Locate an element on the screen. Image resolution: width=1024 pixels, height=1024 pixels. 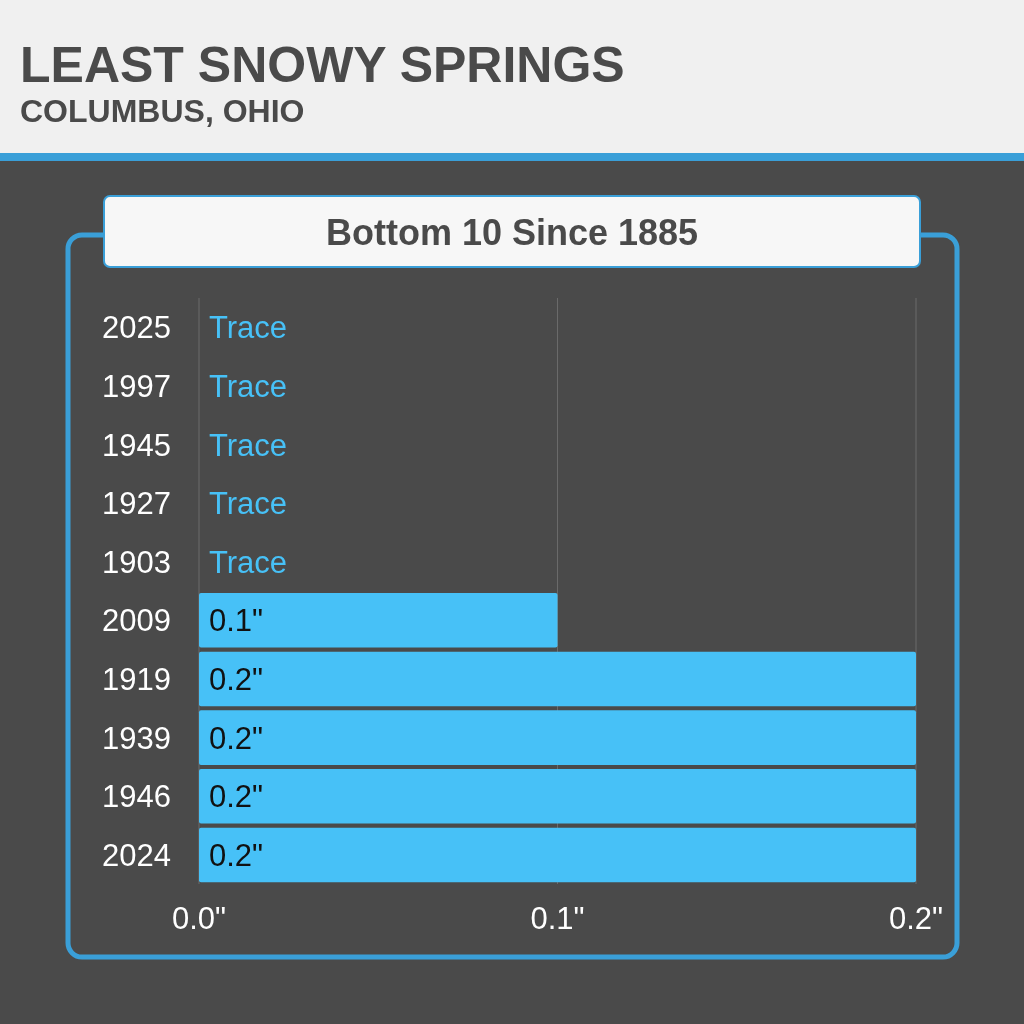
y-tick-label: 1903 is located at coordinates (136, 562).